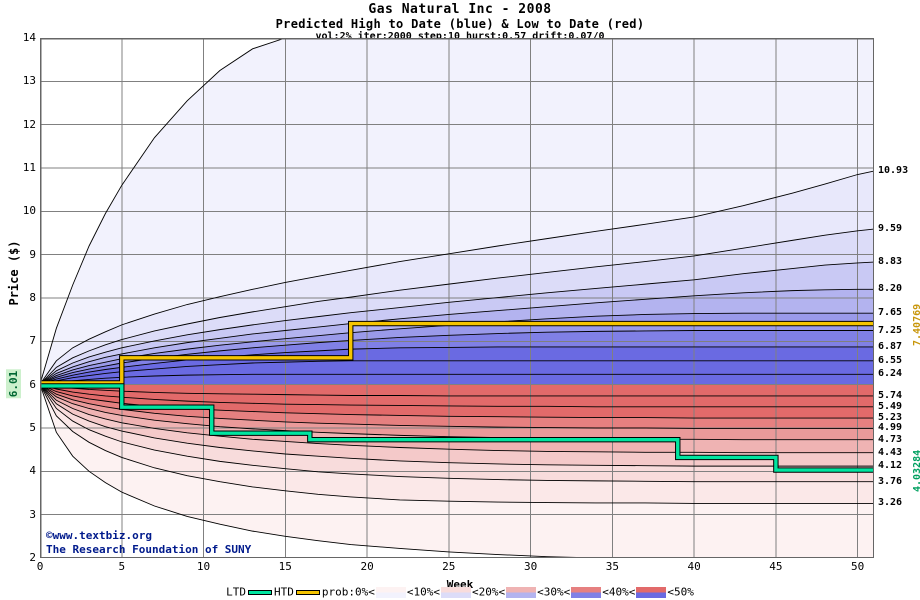  Describe the element at coordinates (694, 566) in the screenshot. I see `x-tick-label: 40` at that location.